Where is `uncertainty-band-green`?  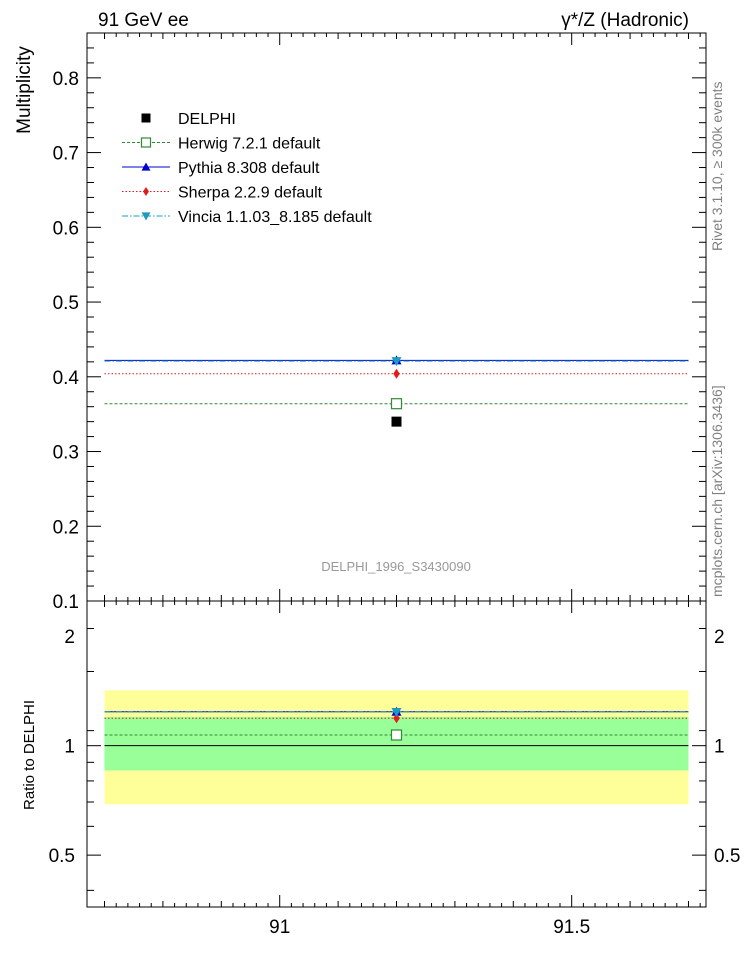
uncertainty-band-green is located at coordinates (396, 743).